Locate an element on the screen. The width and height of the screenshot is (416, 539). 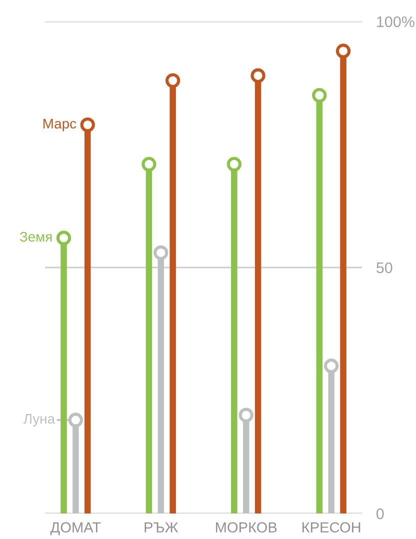
x-tick-label: КРЕСОН is located at coordinates (331, 527).